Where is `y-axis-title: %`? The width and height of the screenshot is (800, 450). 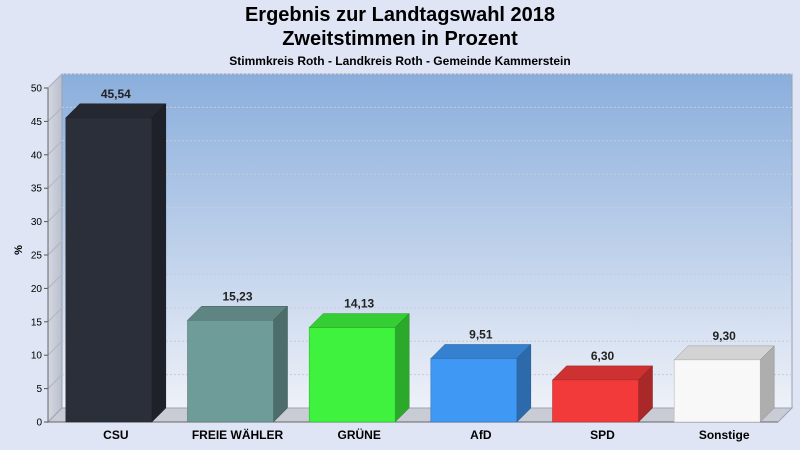 y-axis-title: % is located at coordinates (19, 250).